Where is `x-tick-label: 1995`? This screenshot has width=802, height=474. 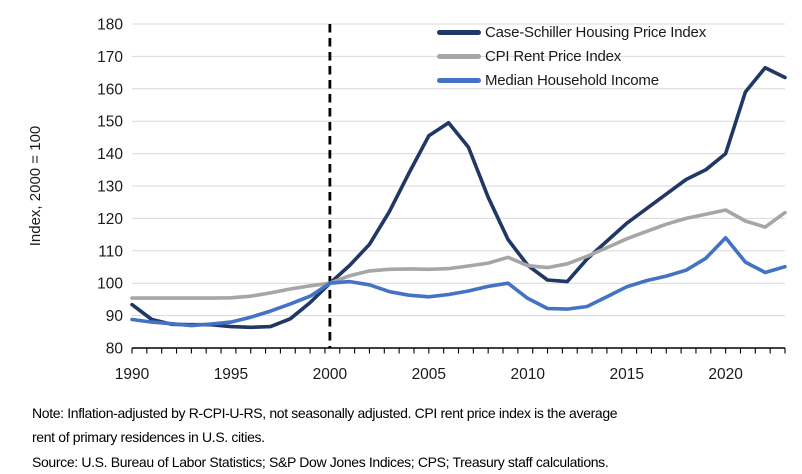 x-tick-label: 1995 is located at coordinates (231, 374).